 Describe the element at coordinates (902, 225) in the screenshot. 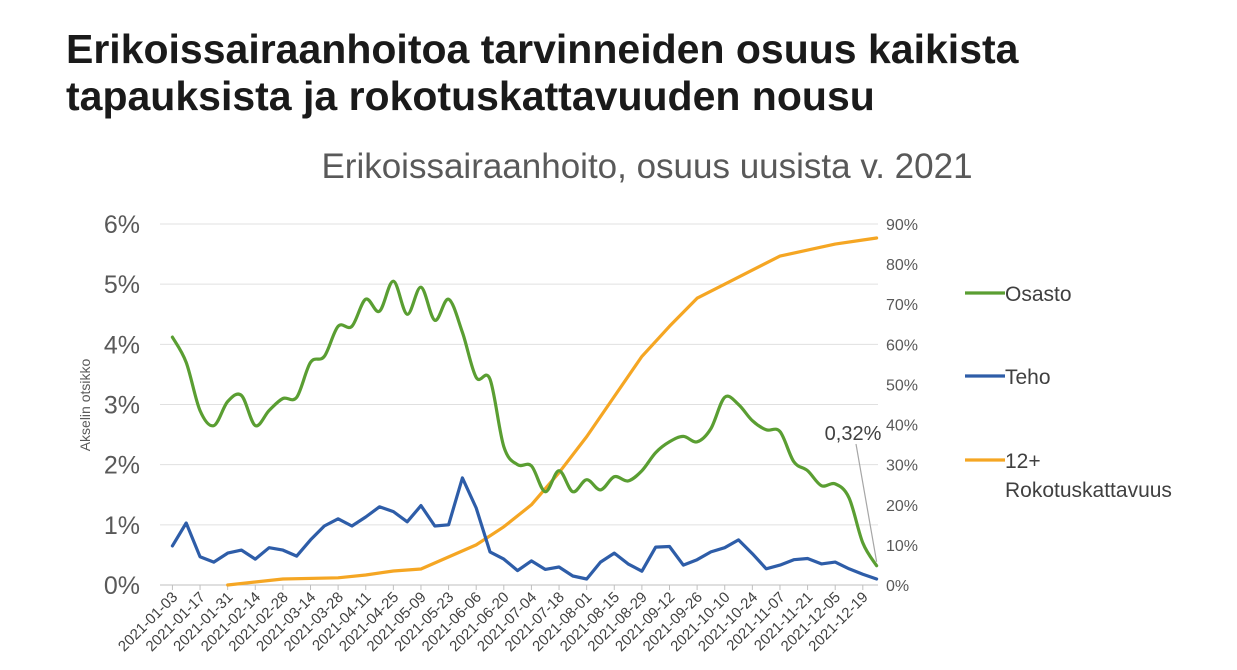

I see `y-right-tick-label: 90%` at that location.